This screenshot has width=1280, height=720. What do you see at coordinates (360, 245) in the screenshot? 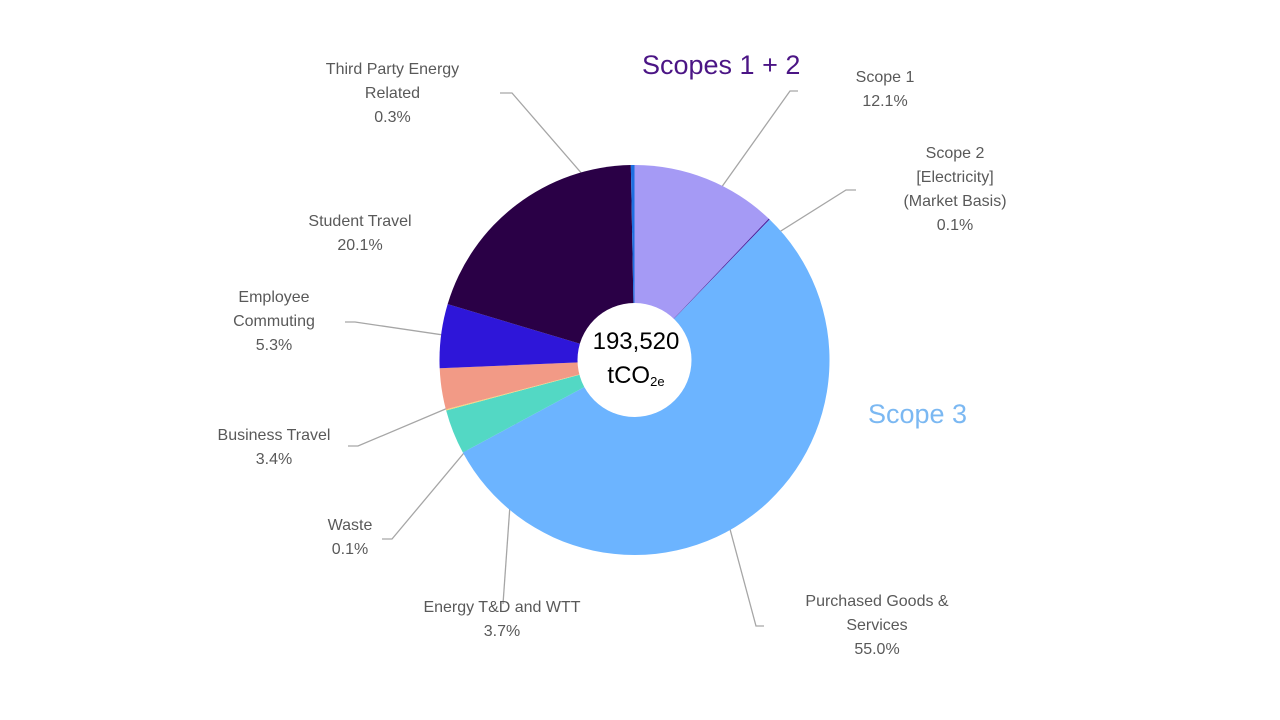
I see `slice-label-percent: 20.1%` at bounding box center [360, 245].